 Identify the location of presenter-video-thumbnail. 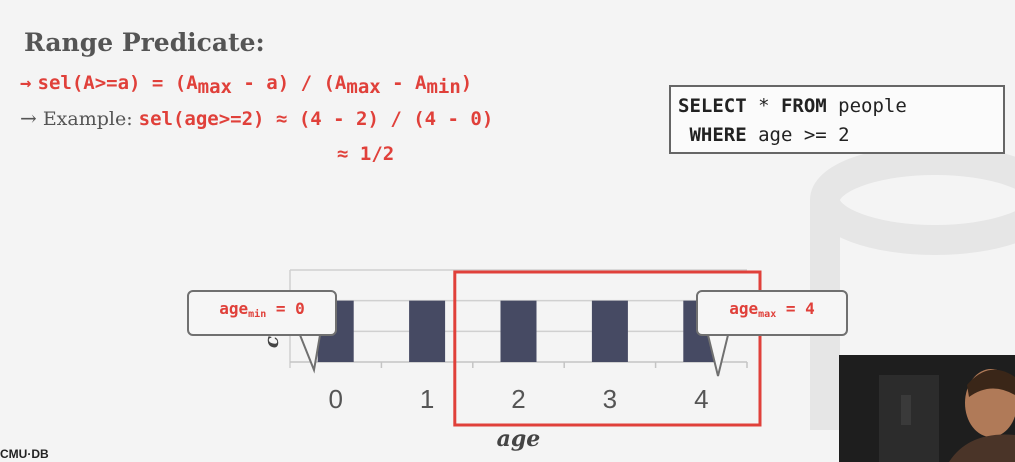
(927, 408).